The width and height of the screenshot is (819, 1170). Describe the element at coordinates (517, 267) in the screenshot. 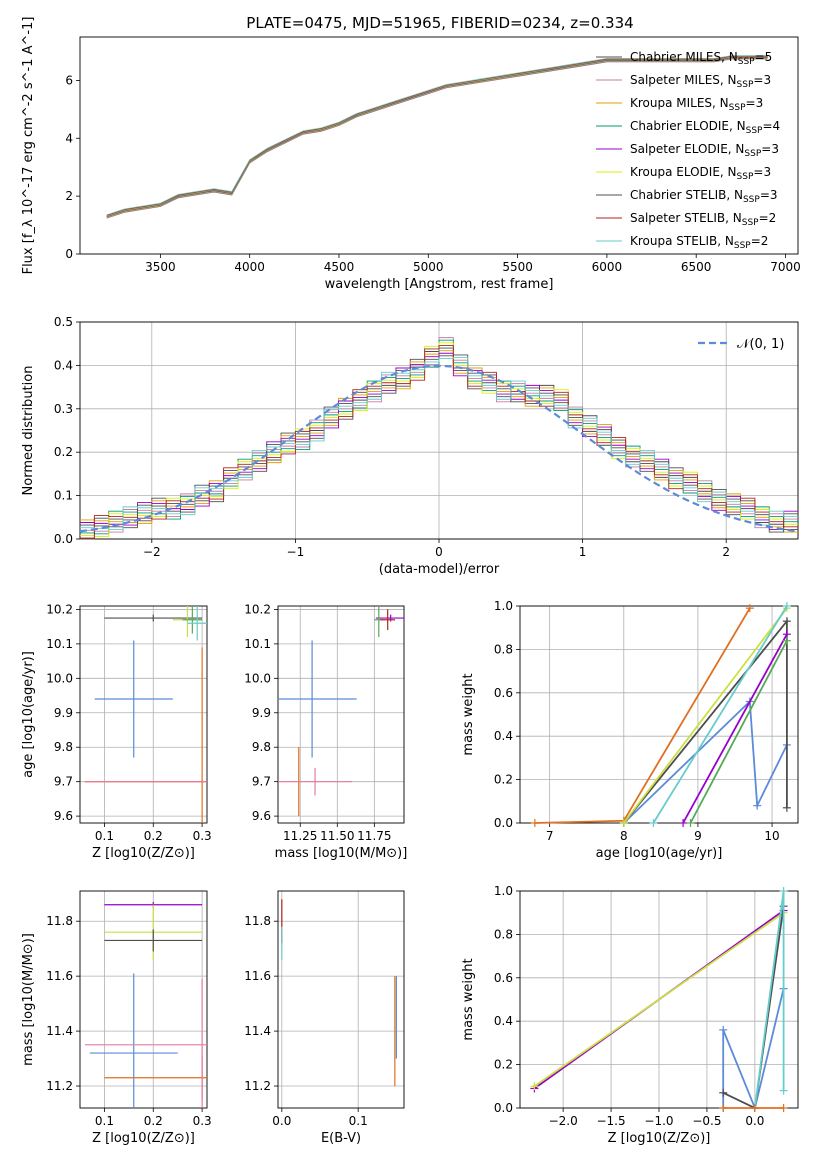

I see `x-tick-label: 5500` at that location.